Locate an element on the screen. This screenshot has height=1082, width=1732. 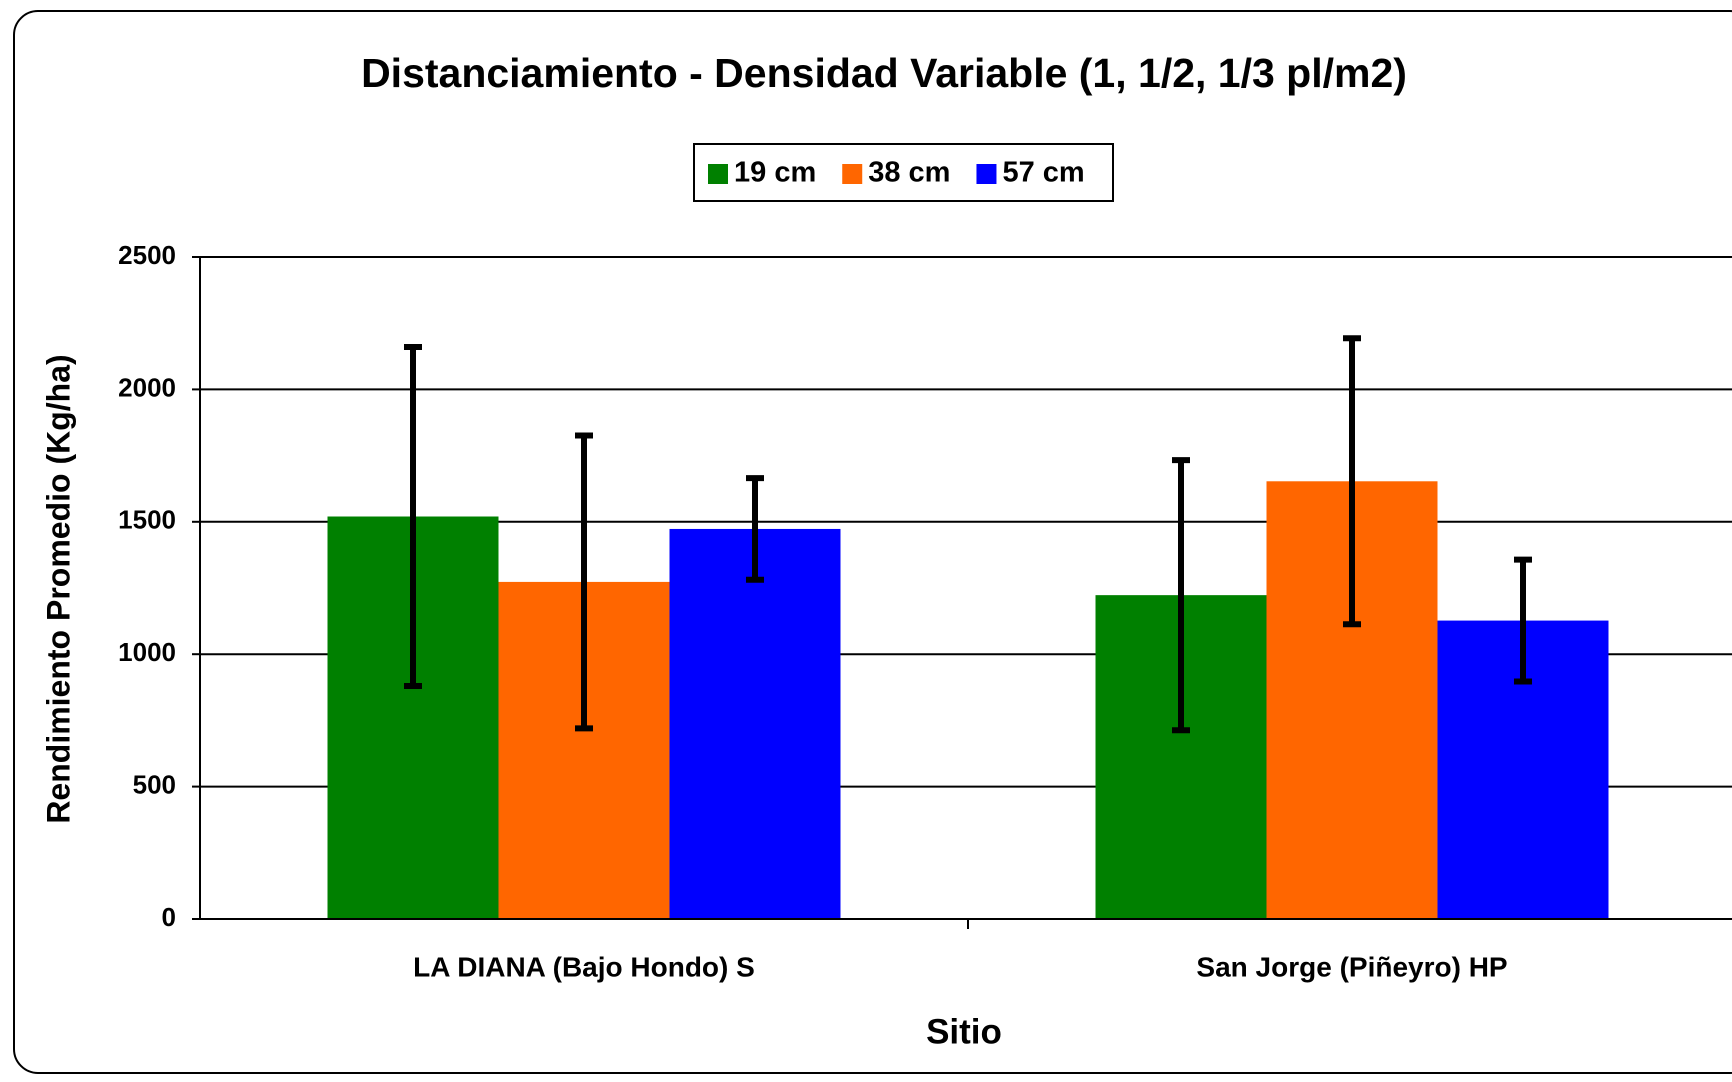
x-axis-title: Sitio is located at coordinates (964, 1031).